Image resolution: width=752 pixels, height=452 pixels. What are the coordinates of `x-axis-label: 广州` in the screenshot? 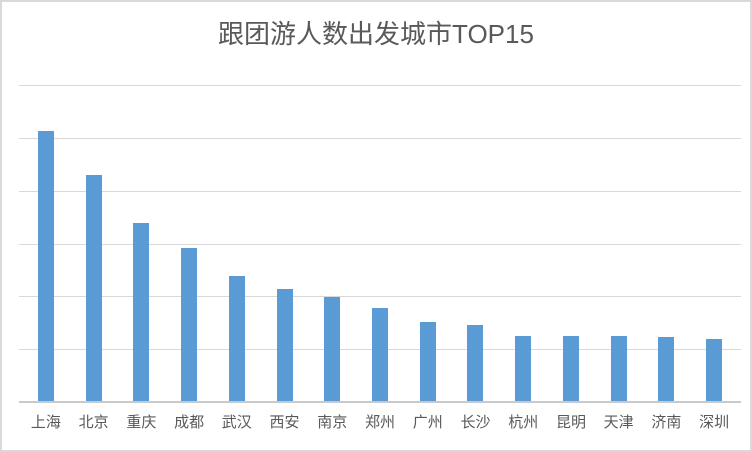 It's located at (427, 422).